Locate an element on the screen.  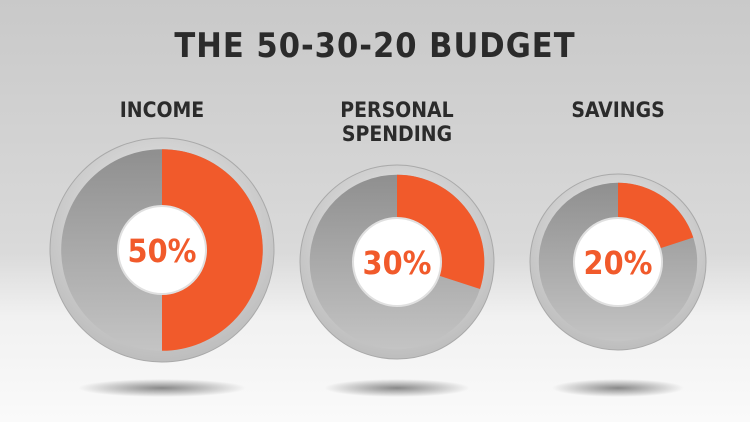
title: THE 50-30-20 BUDGET is located at coordinates (375, 46).